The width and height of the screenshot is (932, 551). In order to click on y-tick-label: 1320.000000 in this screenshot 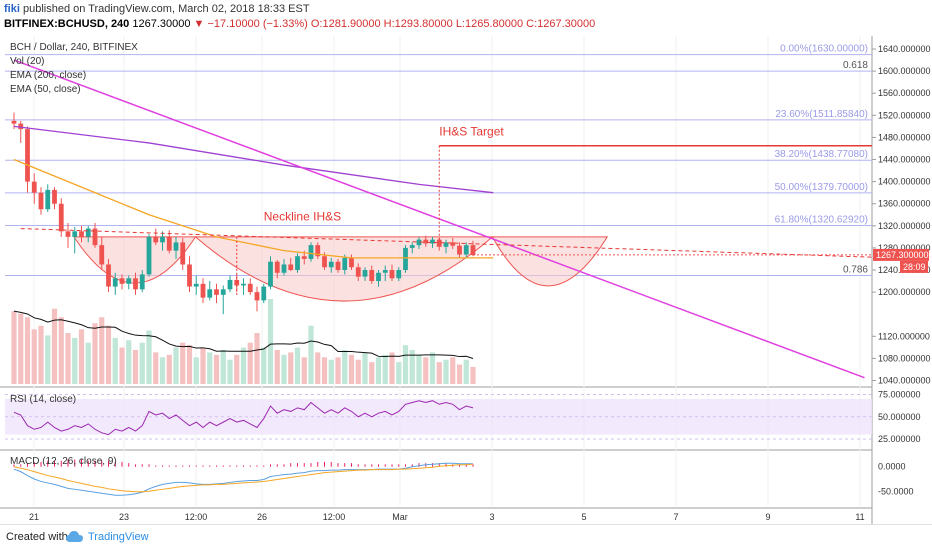, I will do `click(904, 226)`.